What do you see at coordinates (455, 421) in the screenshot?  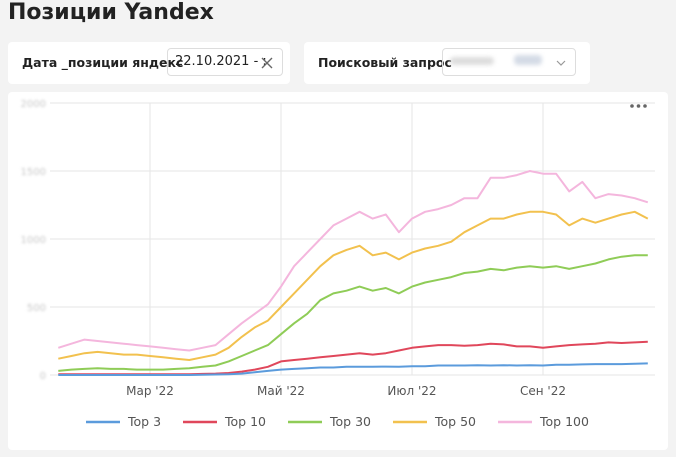 I see `legend-label: Top 50` at bounding box center [455, 421].